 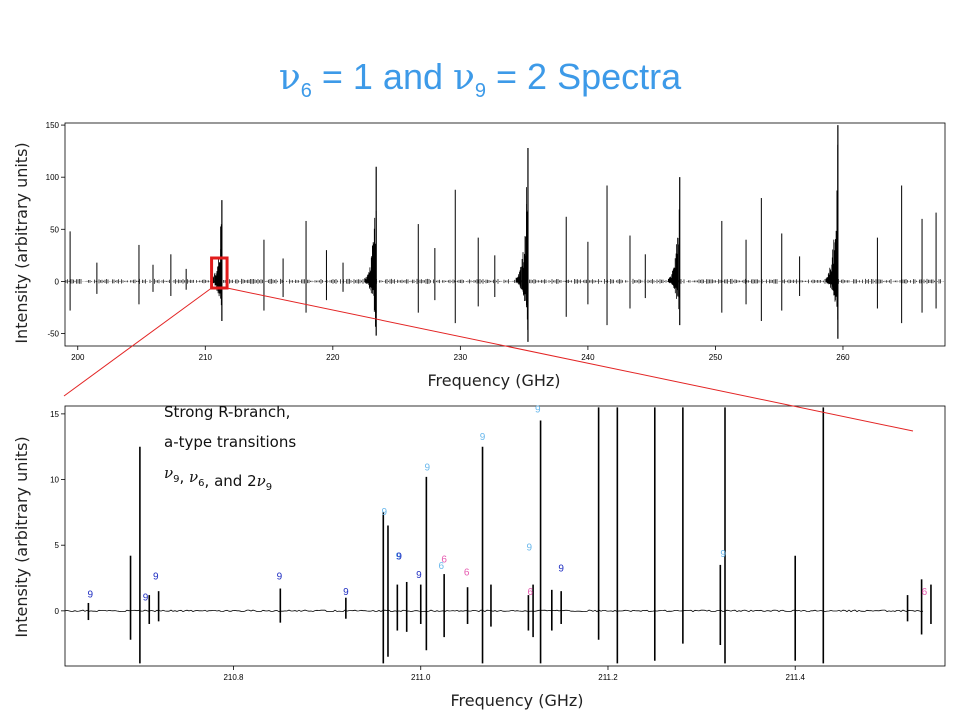 What do you see at coordinates (233, 677) in the screenshot?
I see `x-tick-label: 210.8` at bounding box center [233, 677].